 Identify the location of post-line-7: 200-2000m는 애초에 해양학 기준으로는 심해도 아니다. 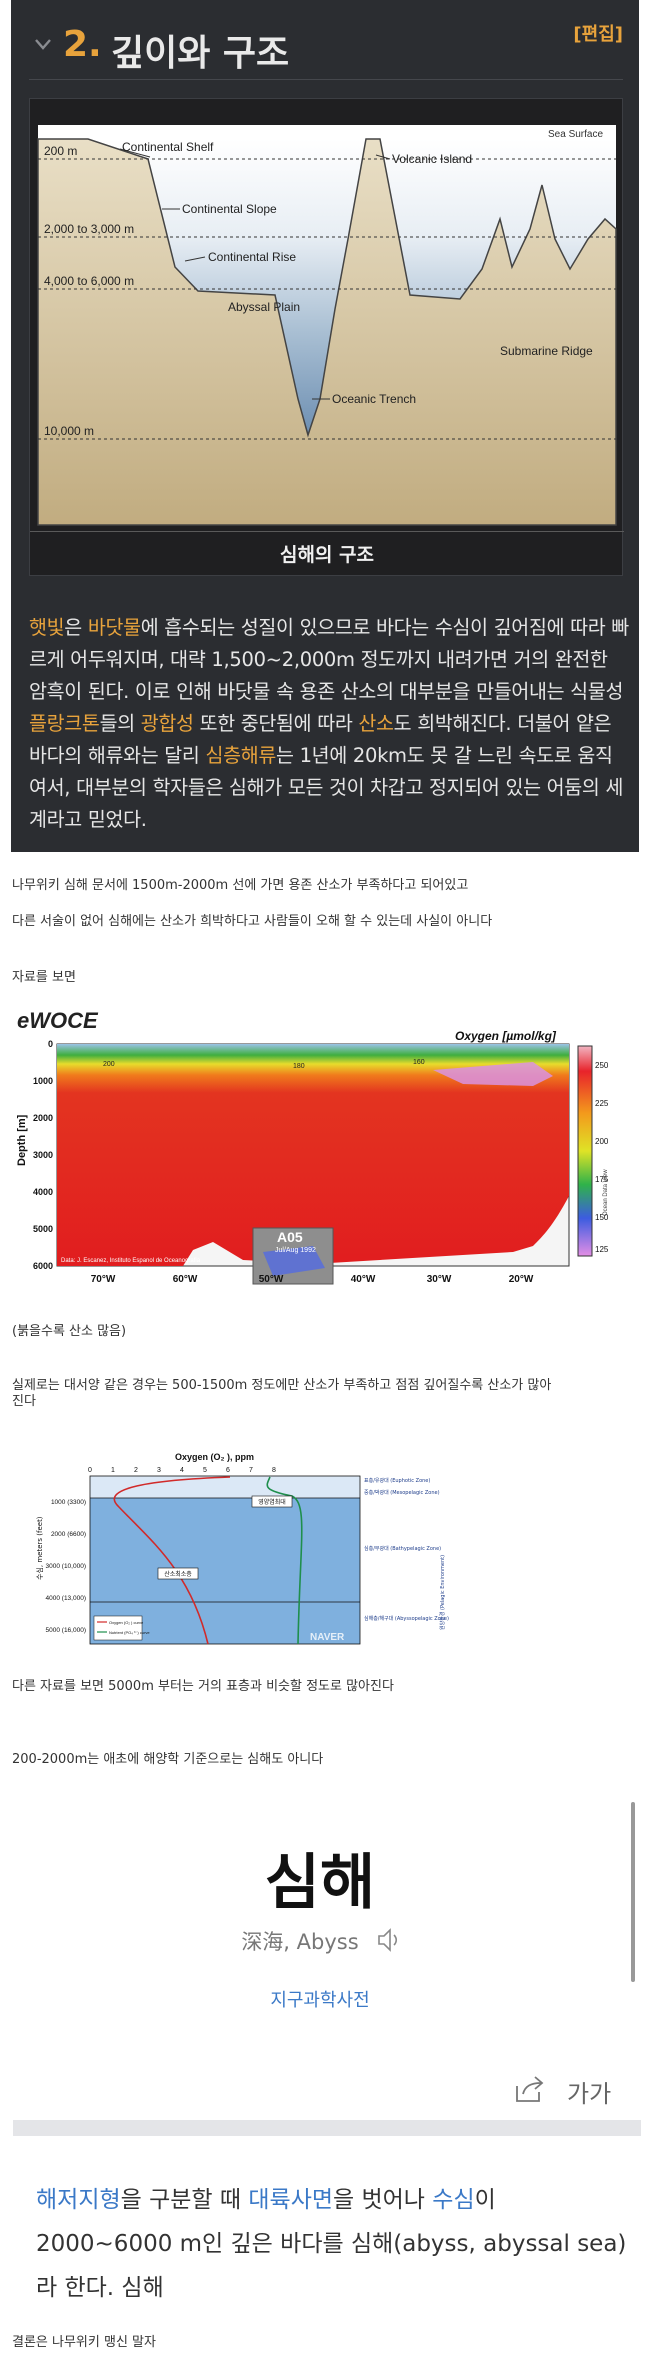
(168, 1759).